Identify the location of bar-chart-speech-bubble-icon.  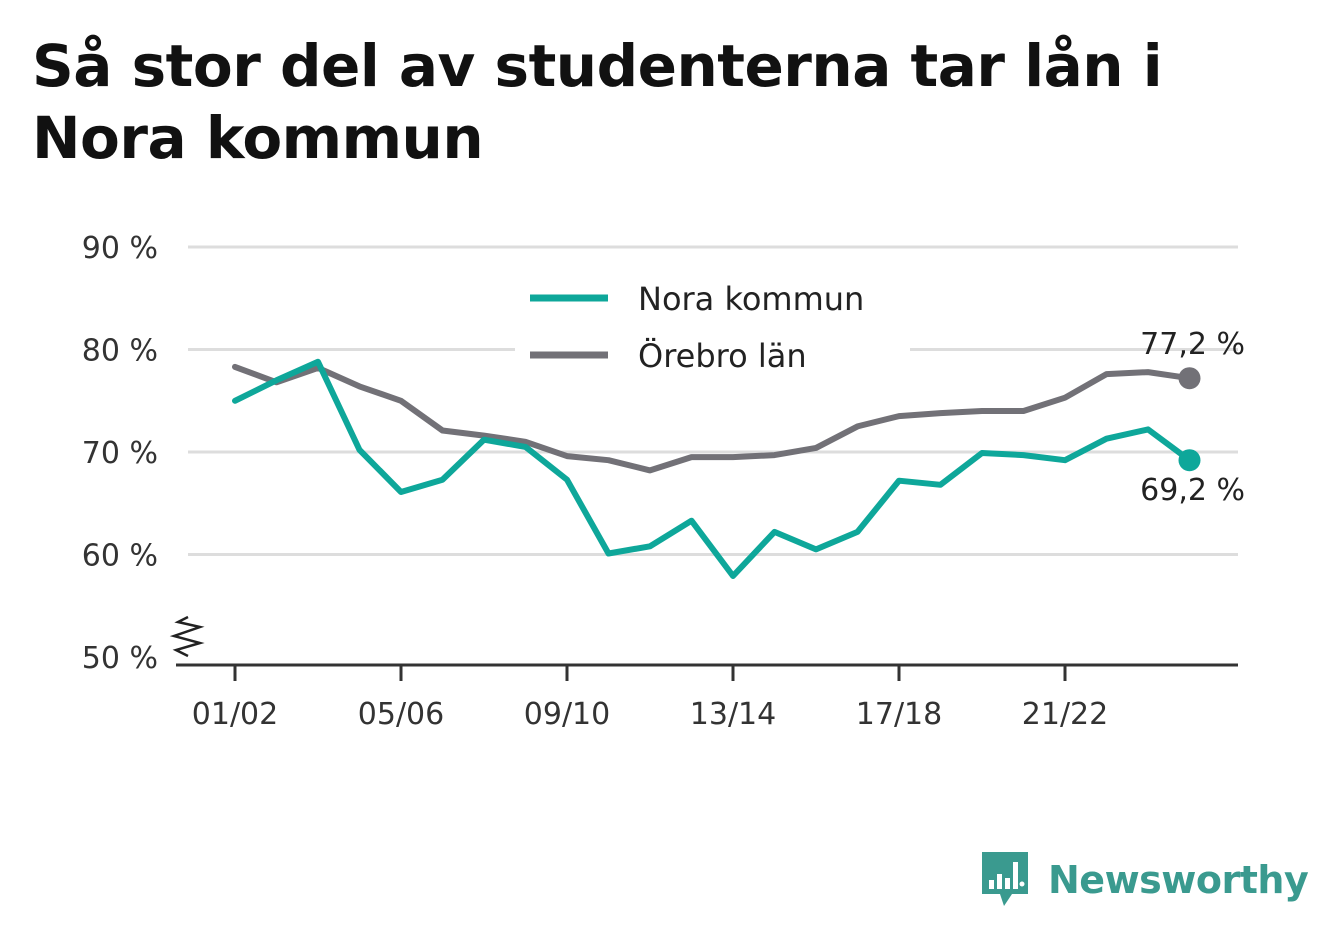
(1005, 879).